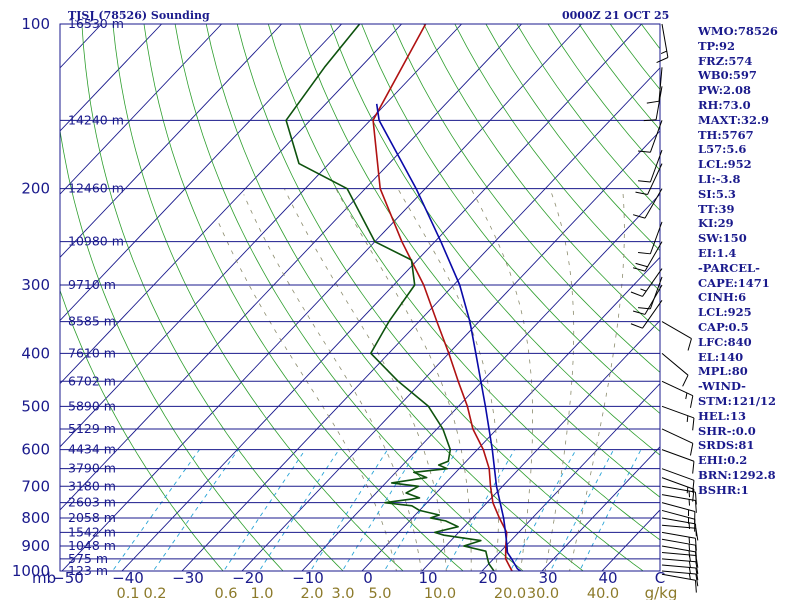 This screenshot has width=800, height=600. What do you see at coordinates (737, 400) in the screenshot?
I see `index-item: STM:121/12` at bounding box center [737, 400].